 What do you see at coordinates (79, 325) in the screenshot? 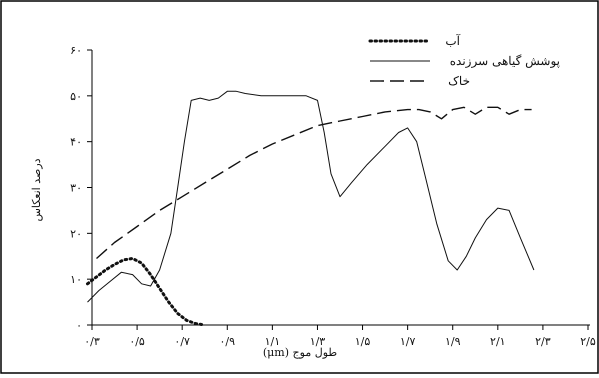
I see `y-tick-label: ۰` at bounding box center [79, 325].